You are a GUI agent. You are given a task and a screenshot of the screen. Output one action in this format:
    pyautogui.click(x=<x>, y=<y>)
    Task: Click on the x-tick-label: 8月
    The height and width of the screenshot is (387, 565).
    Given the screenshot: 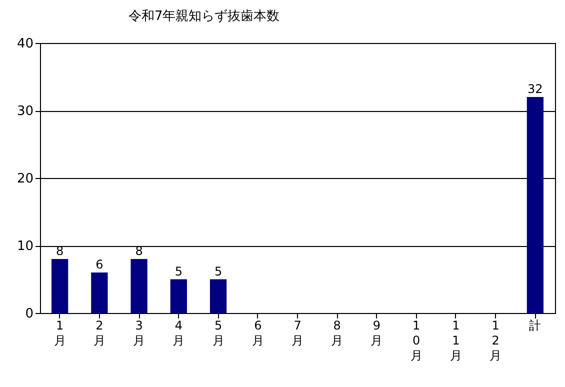 What is the action you would take?
    pyautogui.click(x=337, y=333)
    